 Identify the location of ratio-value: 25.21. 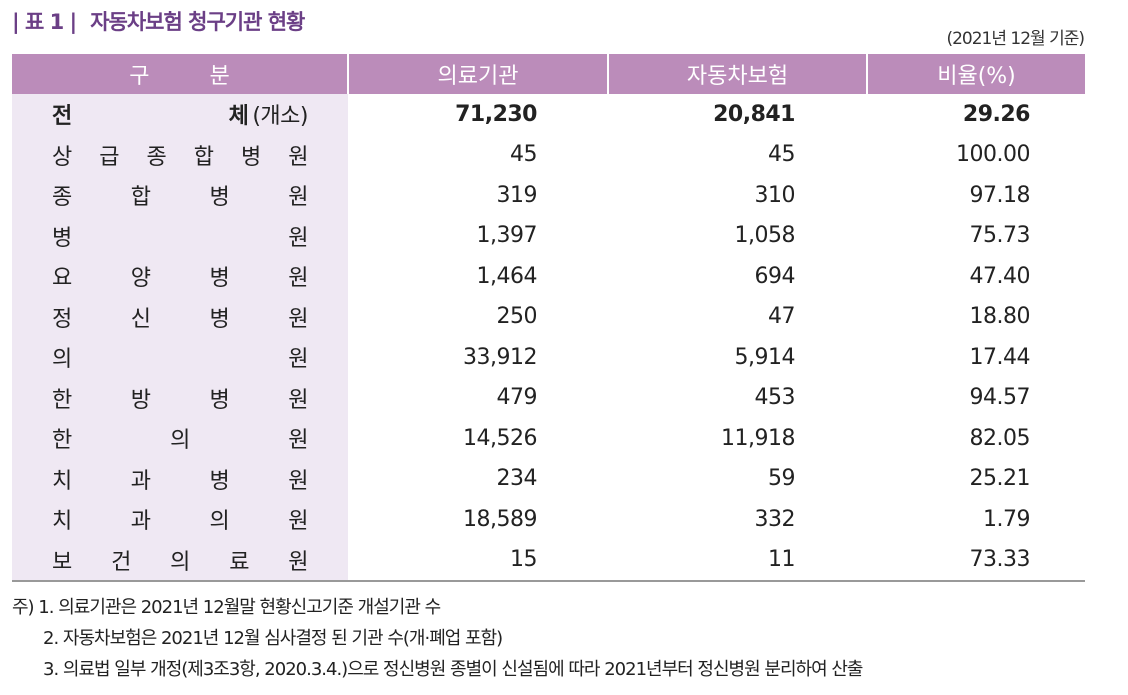
(1000, 479).